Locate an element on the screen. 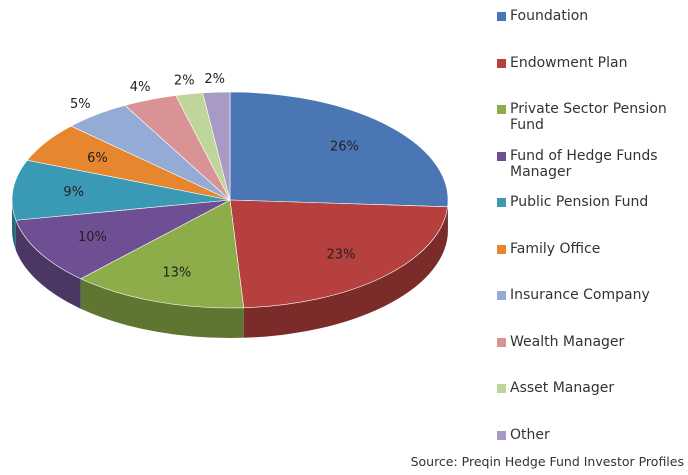 The image size is (688, 475). data-label: 9% is located at coordinates (73, 192).